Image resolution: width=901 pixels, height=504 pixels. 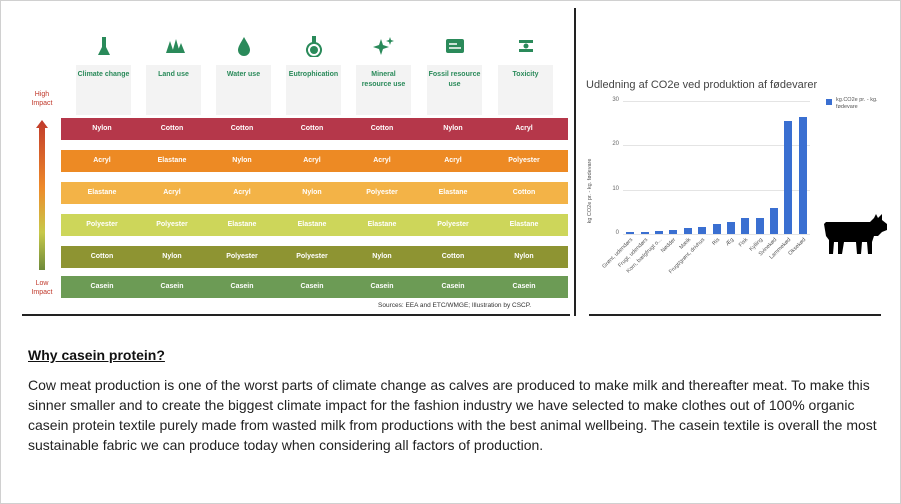 What do you see at coordinates (104, 46) in the screenshot?
I see `factory-icon` at bounding box center [104, 46].